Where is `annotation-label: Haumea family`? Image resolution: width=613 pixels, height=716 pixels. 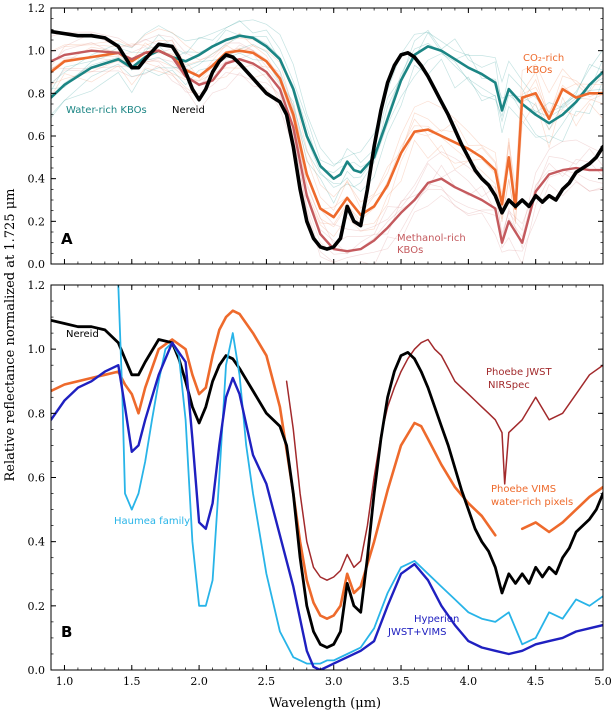
annotation-label: Haumea family is located at coordinates (152, 521).